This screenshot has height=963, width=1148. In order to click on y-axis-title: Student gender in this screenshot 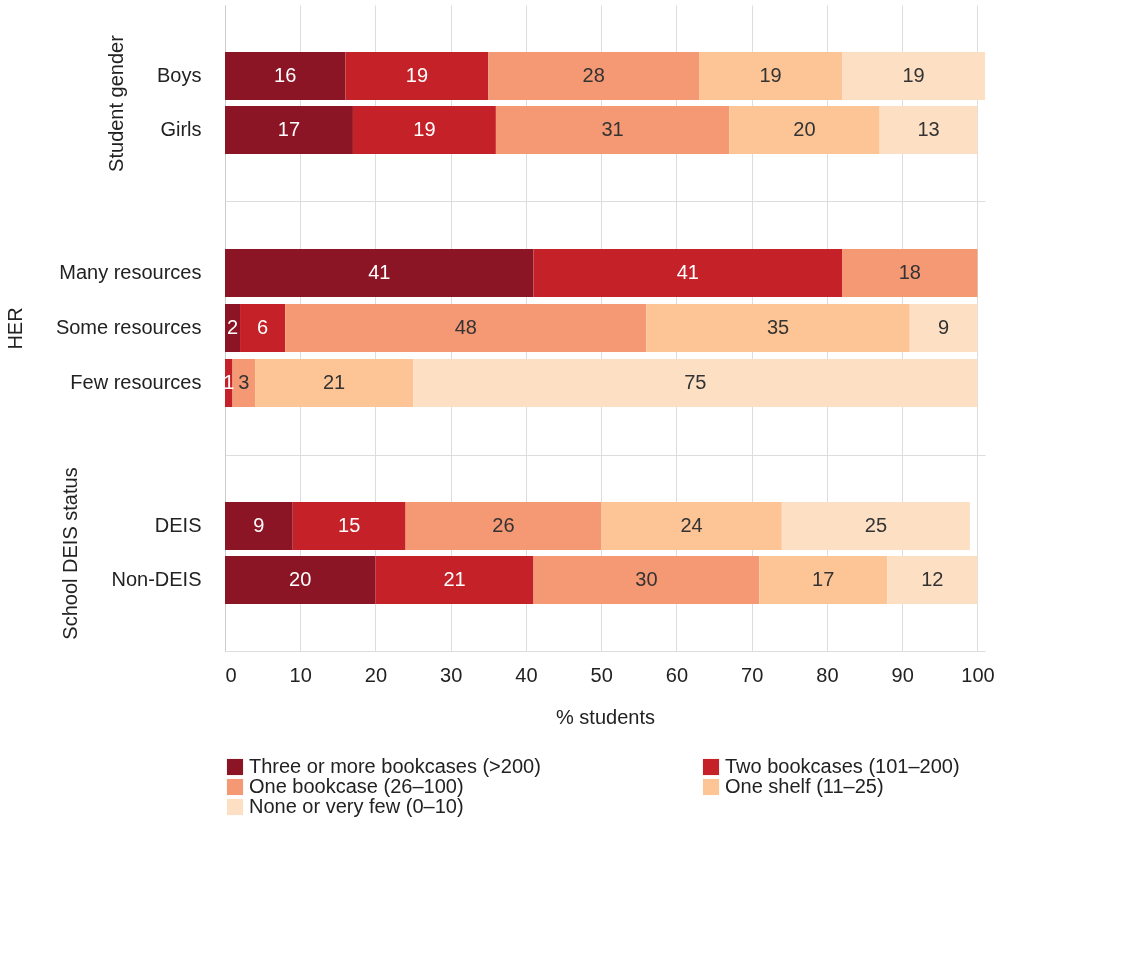, I will do `click(116, 103)`.